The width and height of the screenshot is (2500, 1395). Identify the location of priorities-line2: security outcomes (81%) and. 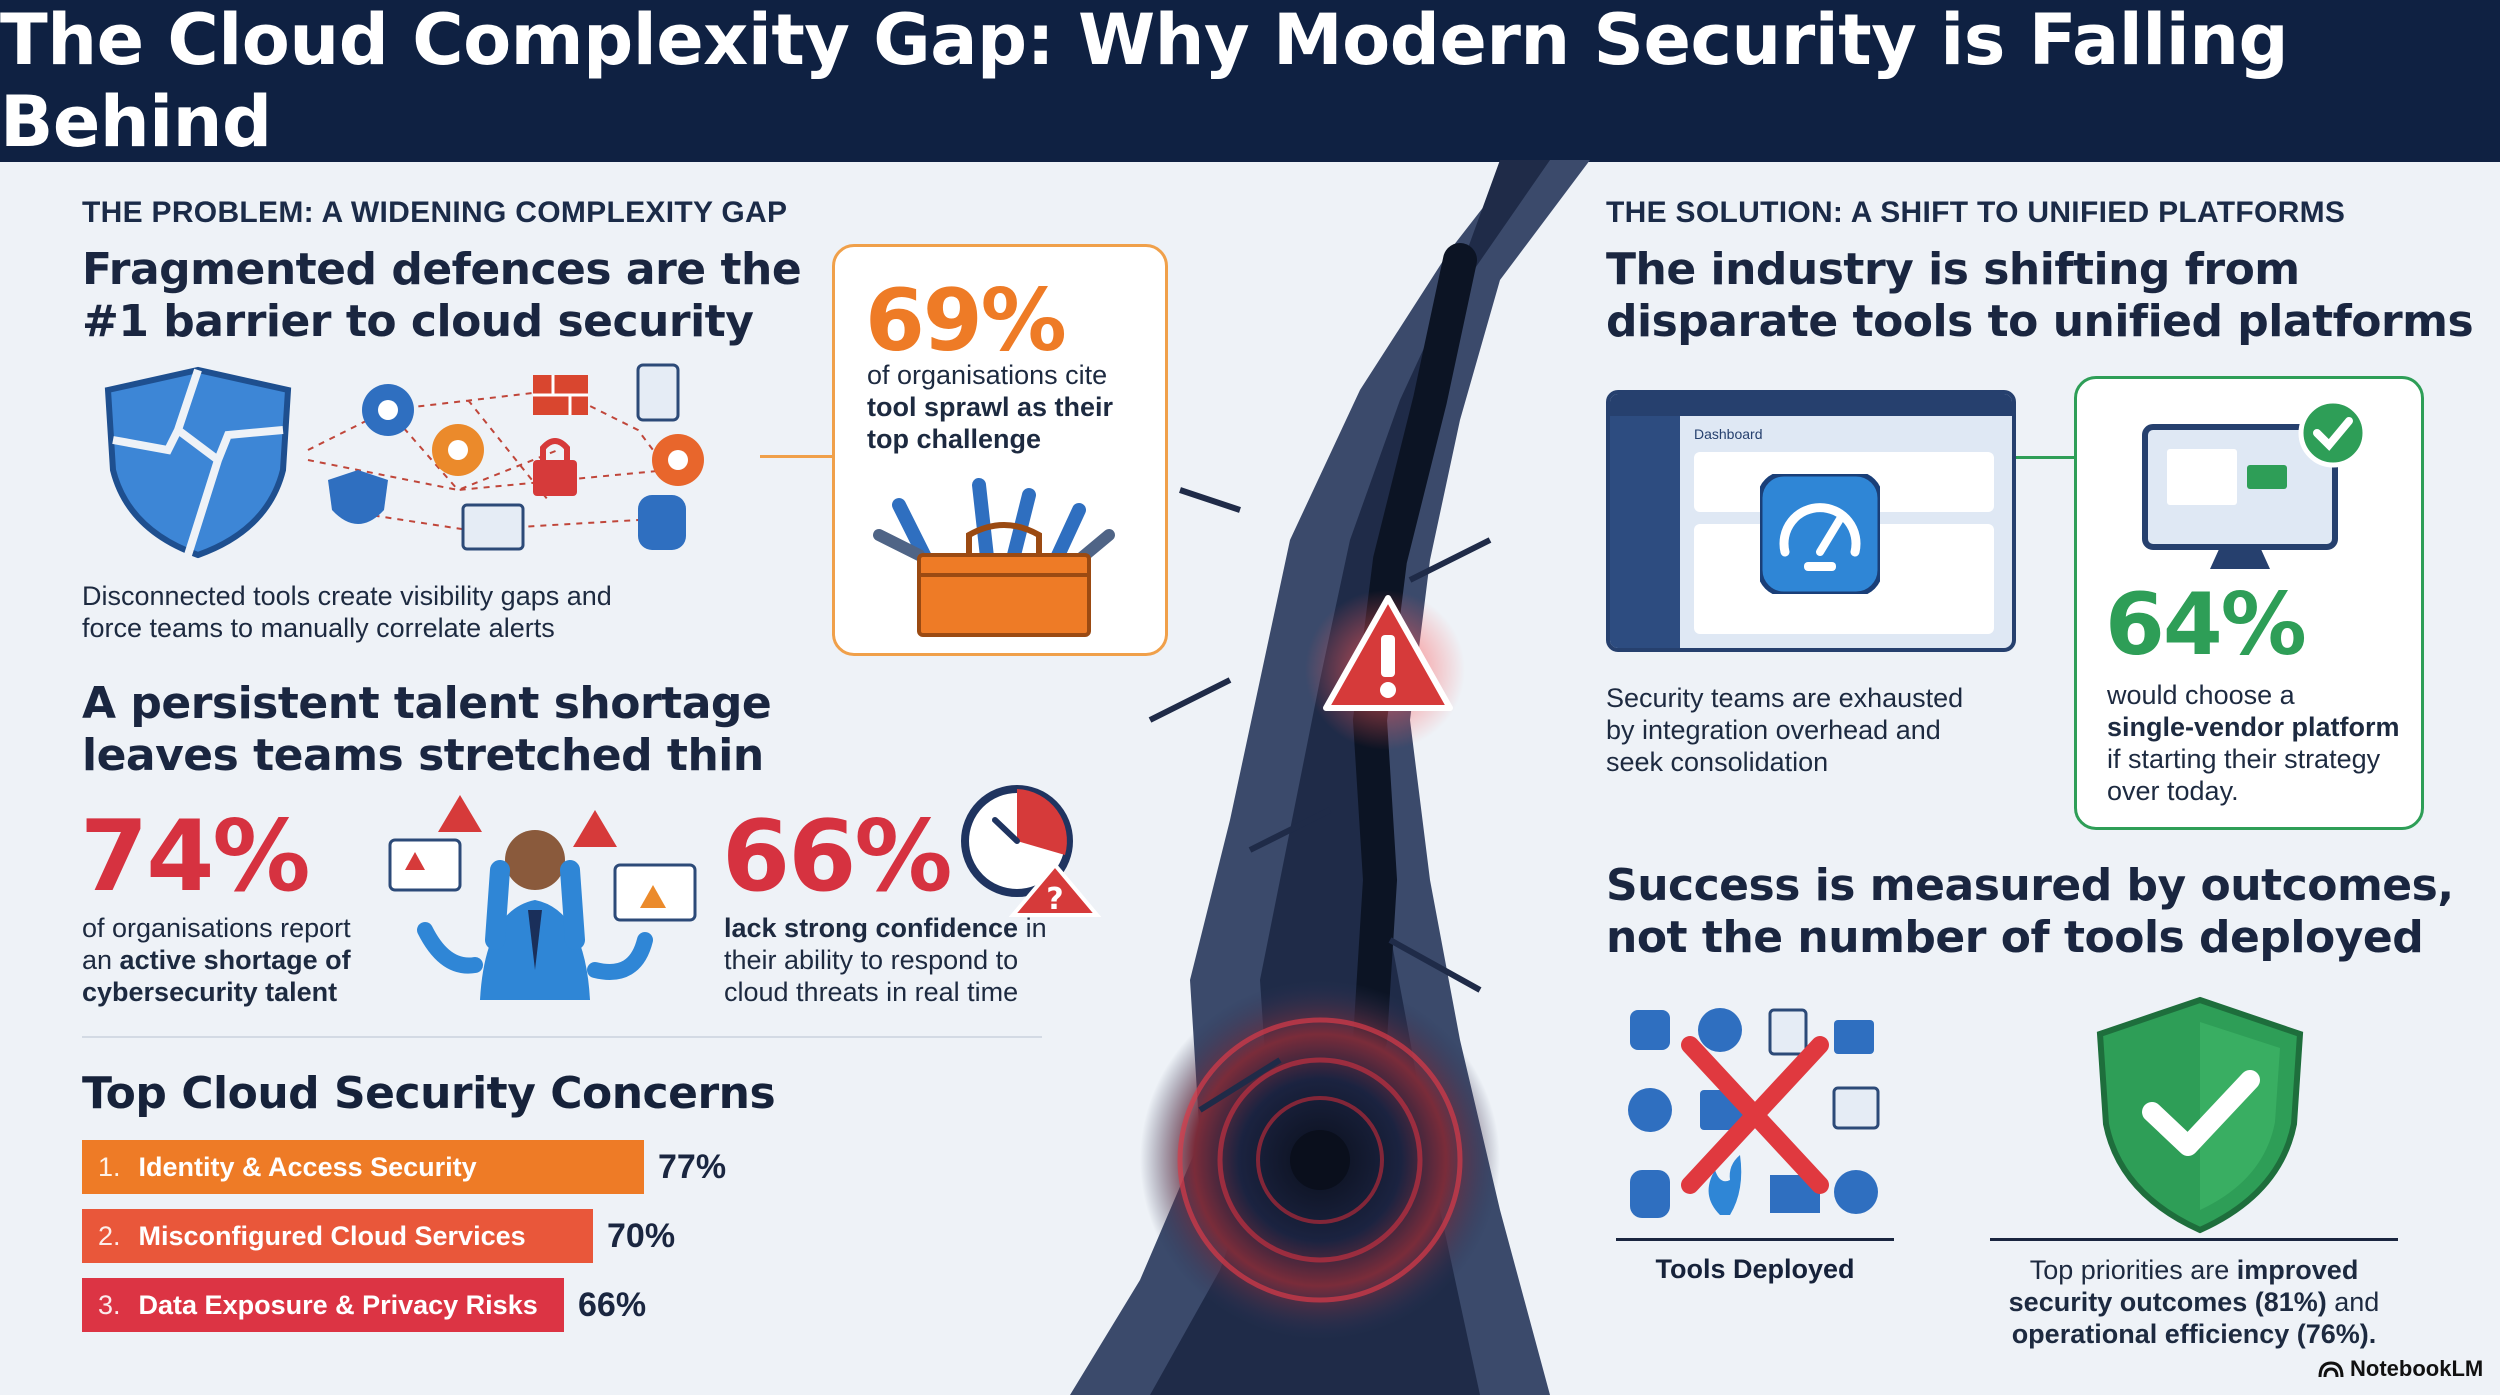
(2194, 1302).